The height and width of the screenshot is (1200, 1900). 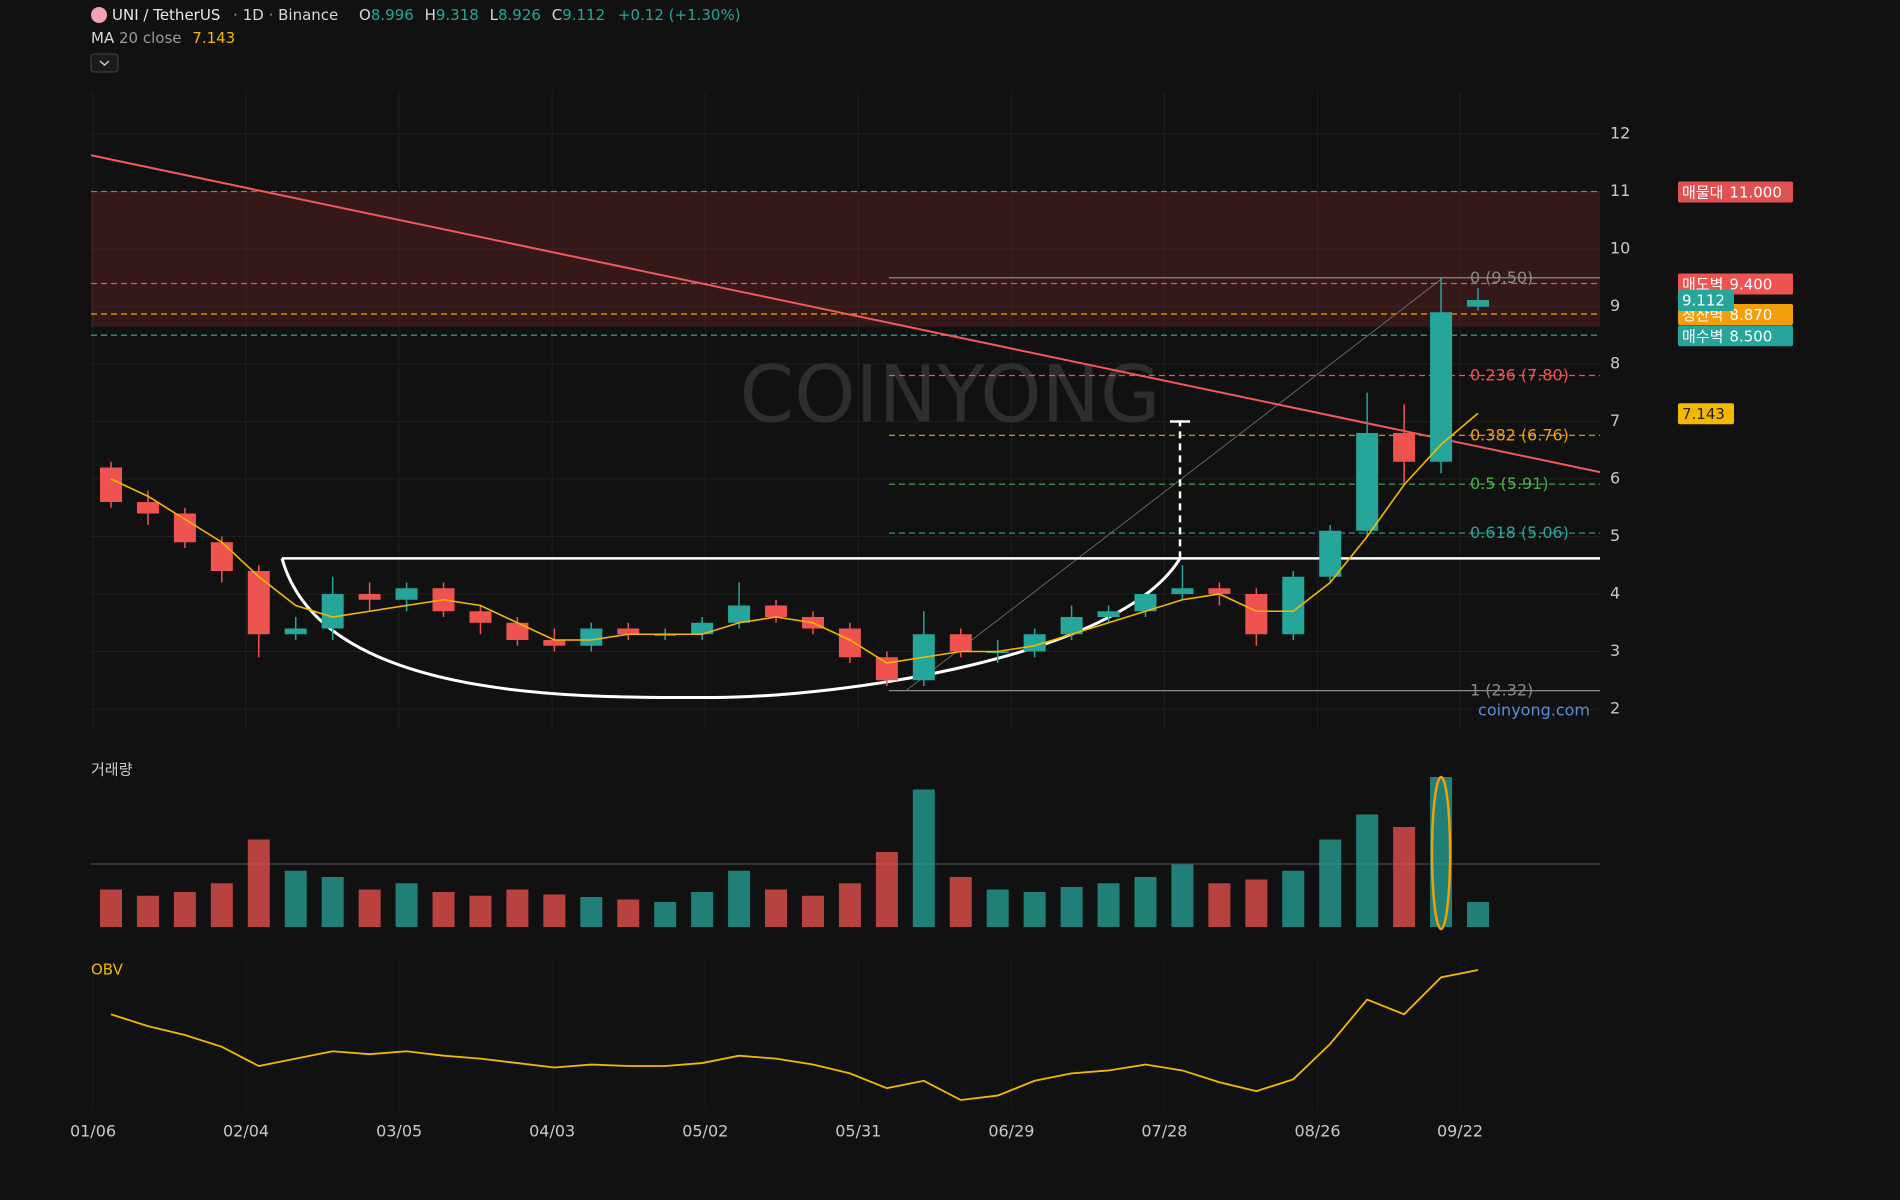 What do you see at coordinates (392, 15) in the screenshot?
I see `ohlc-value: 8.996` at bounding box center [392, 15].